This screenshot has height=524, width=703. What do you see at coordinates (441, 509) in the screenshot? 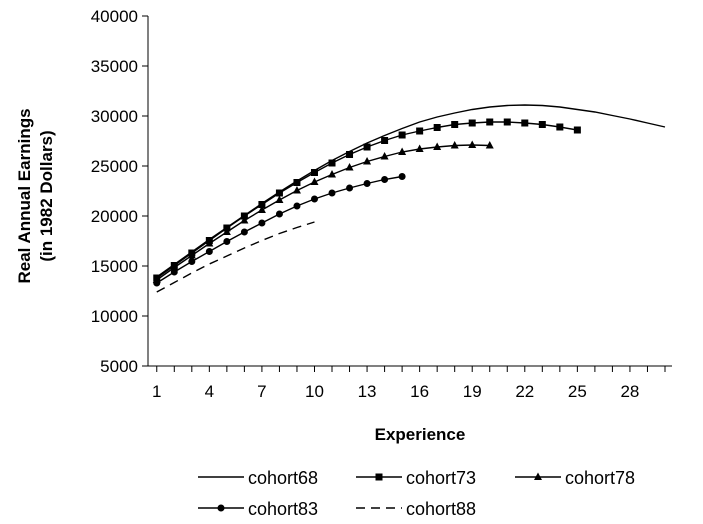
I see `legend-label-cohort88: cohort88` at bounding box center [441, 509].